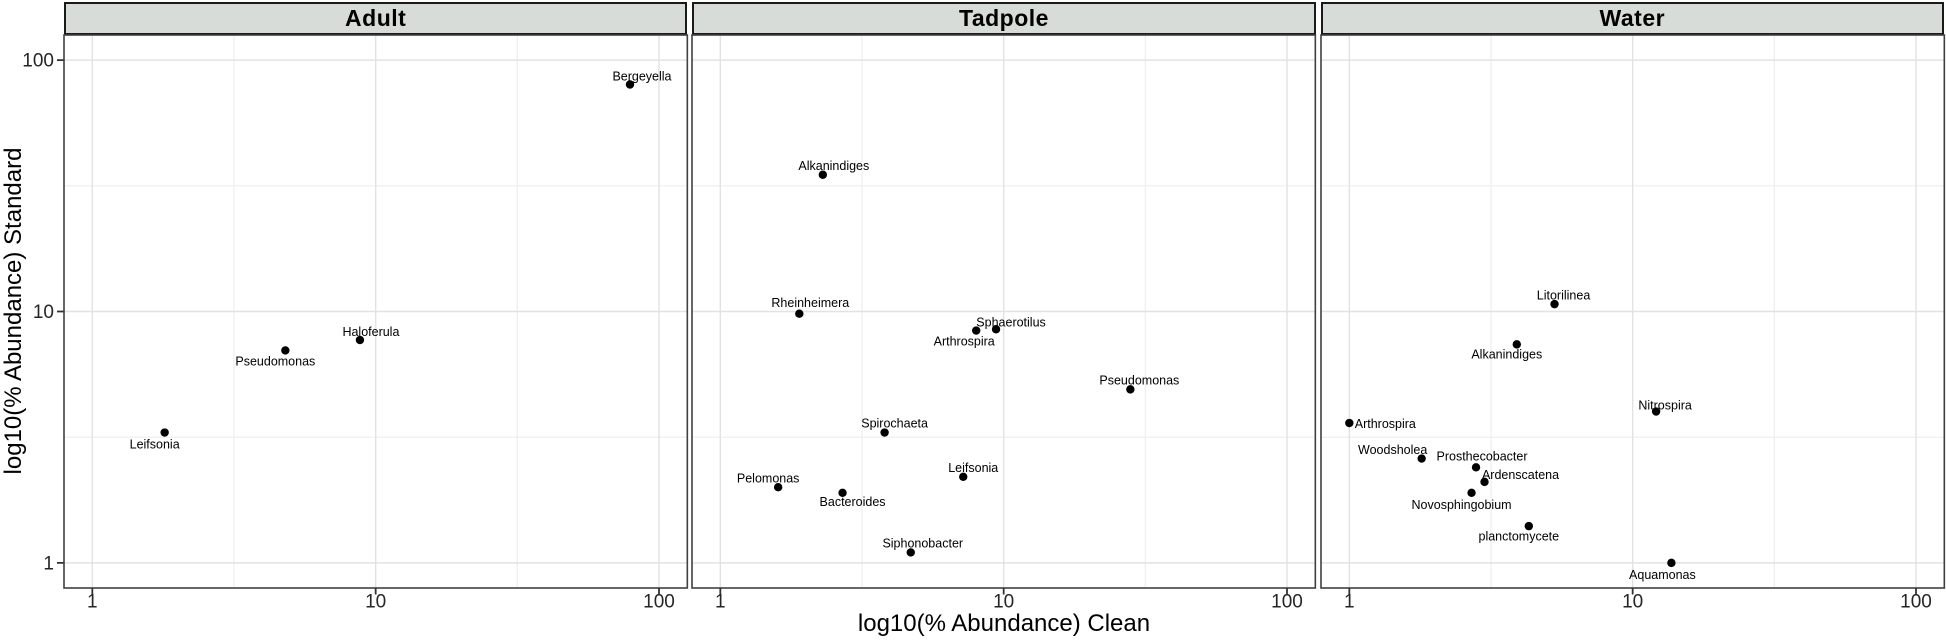 The image size is (1946, 640). What do you see at coordinates (1662, 575) in the screenshot?
I see `point-label: Aquamonas` at bounding box center [1662, 575].